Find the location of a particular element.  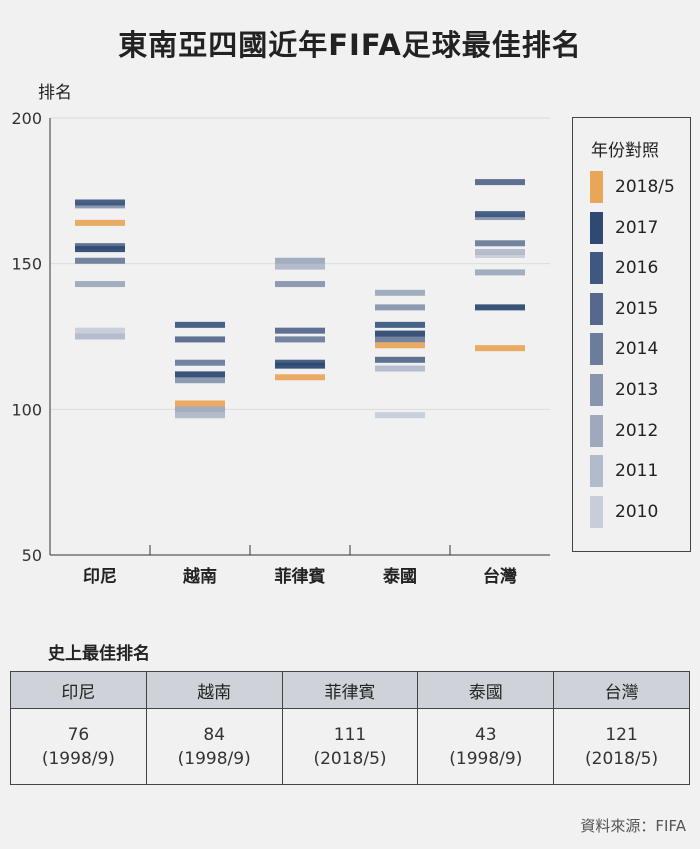

cell-vietnam: 84 (1998/9) is located at coordinates (214, 746).